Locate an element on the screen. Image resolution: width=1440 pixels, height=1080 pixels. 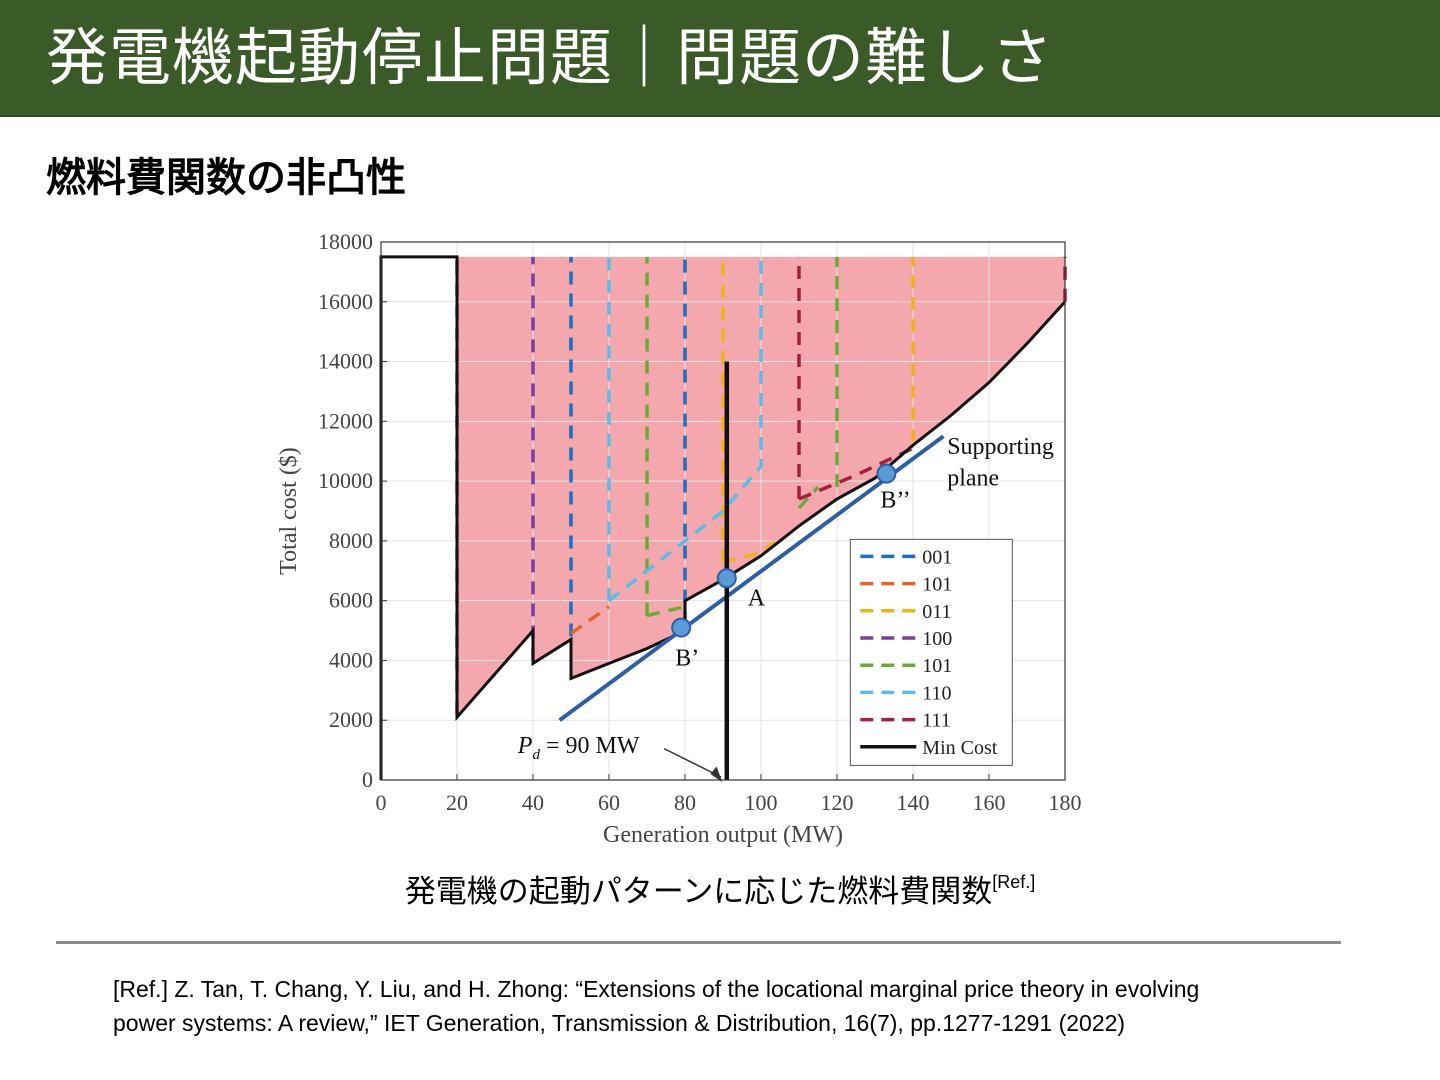
pd-symbol: P is located at coordinates (525, 746).